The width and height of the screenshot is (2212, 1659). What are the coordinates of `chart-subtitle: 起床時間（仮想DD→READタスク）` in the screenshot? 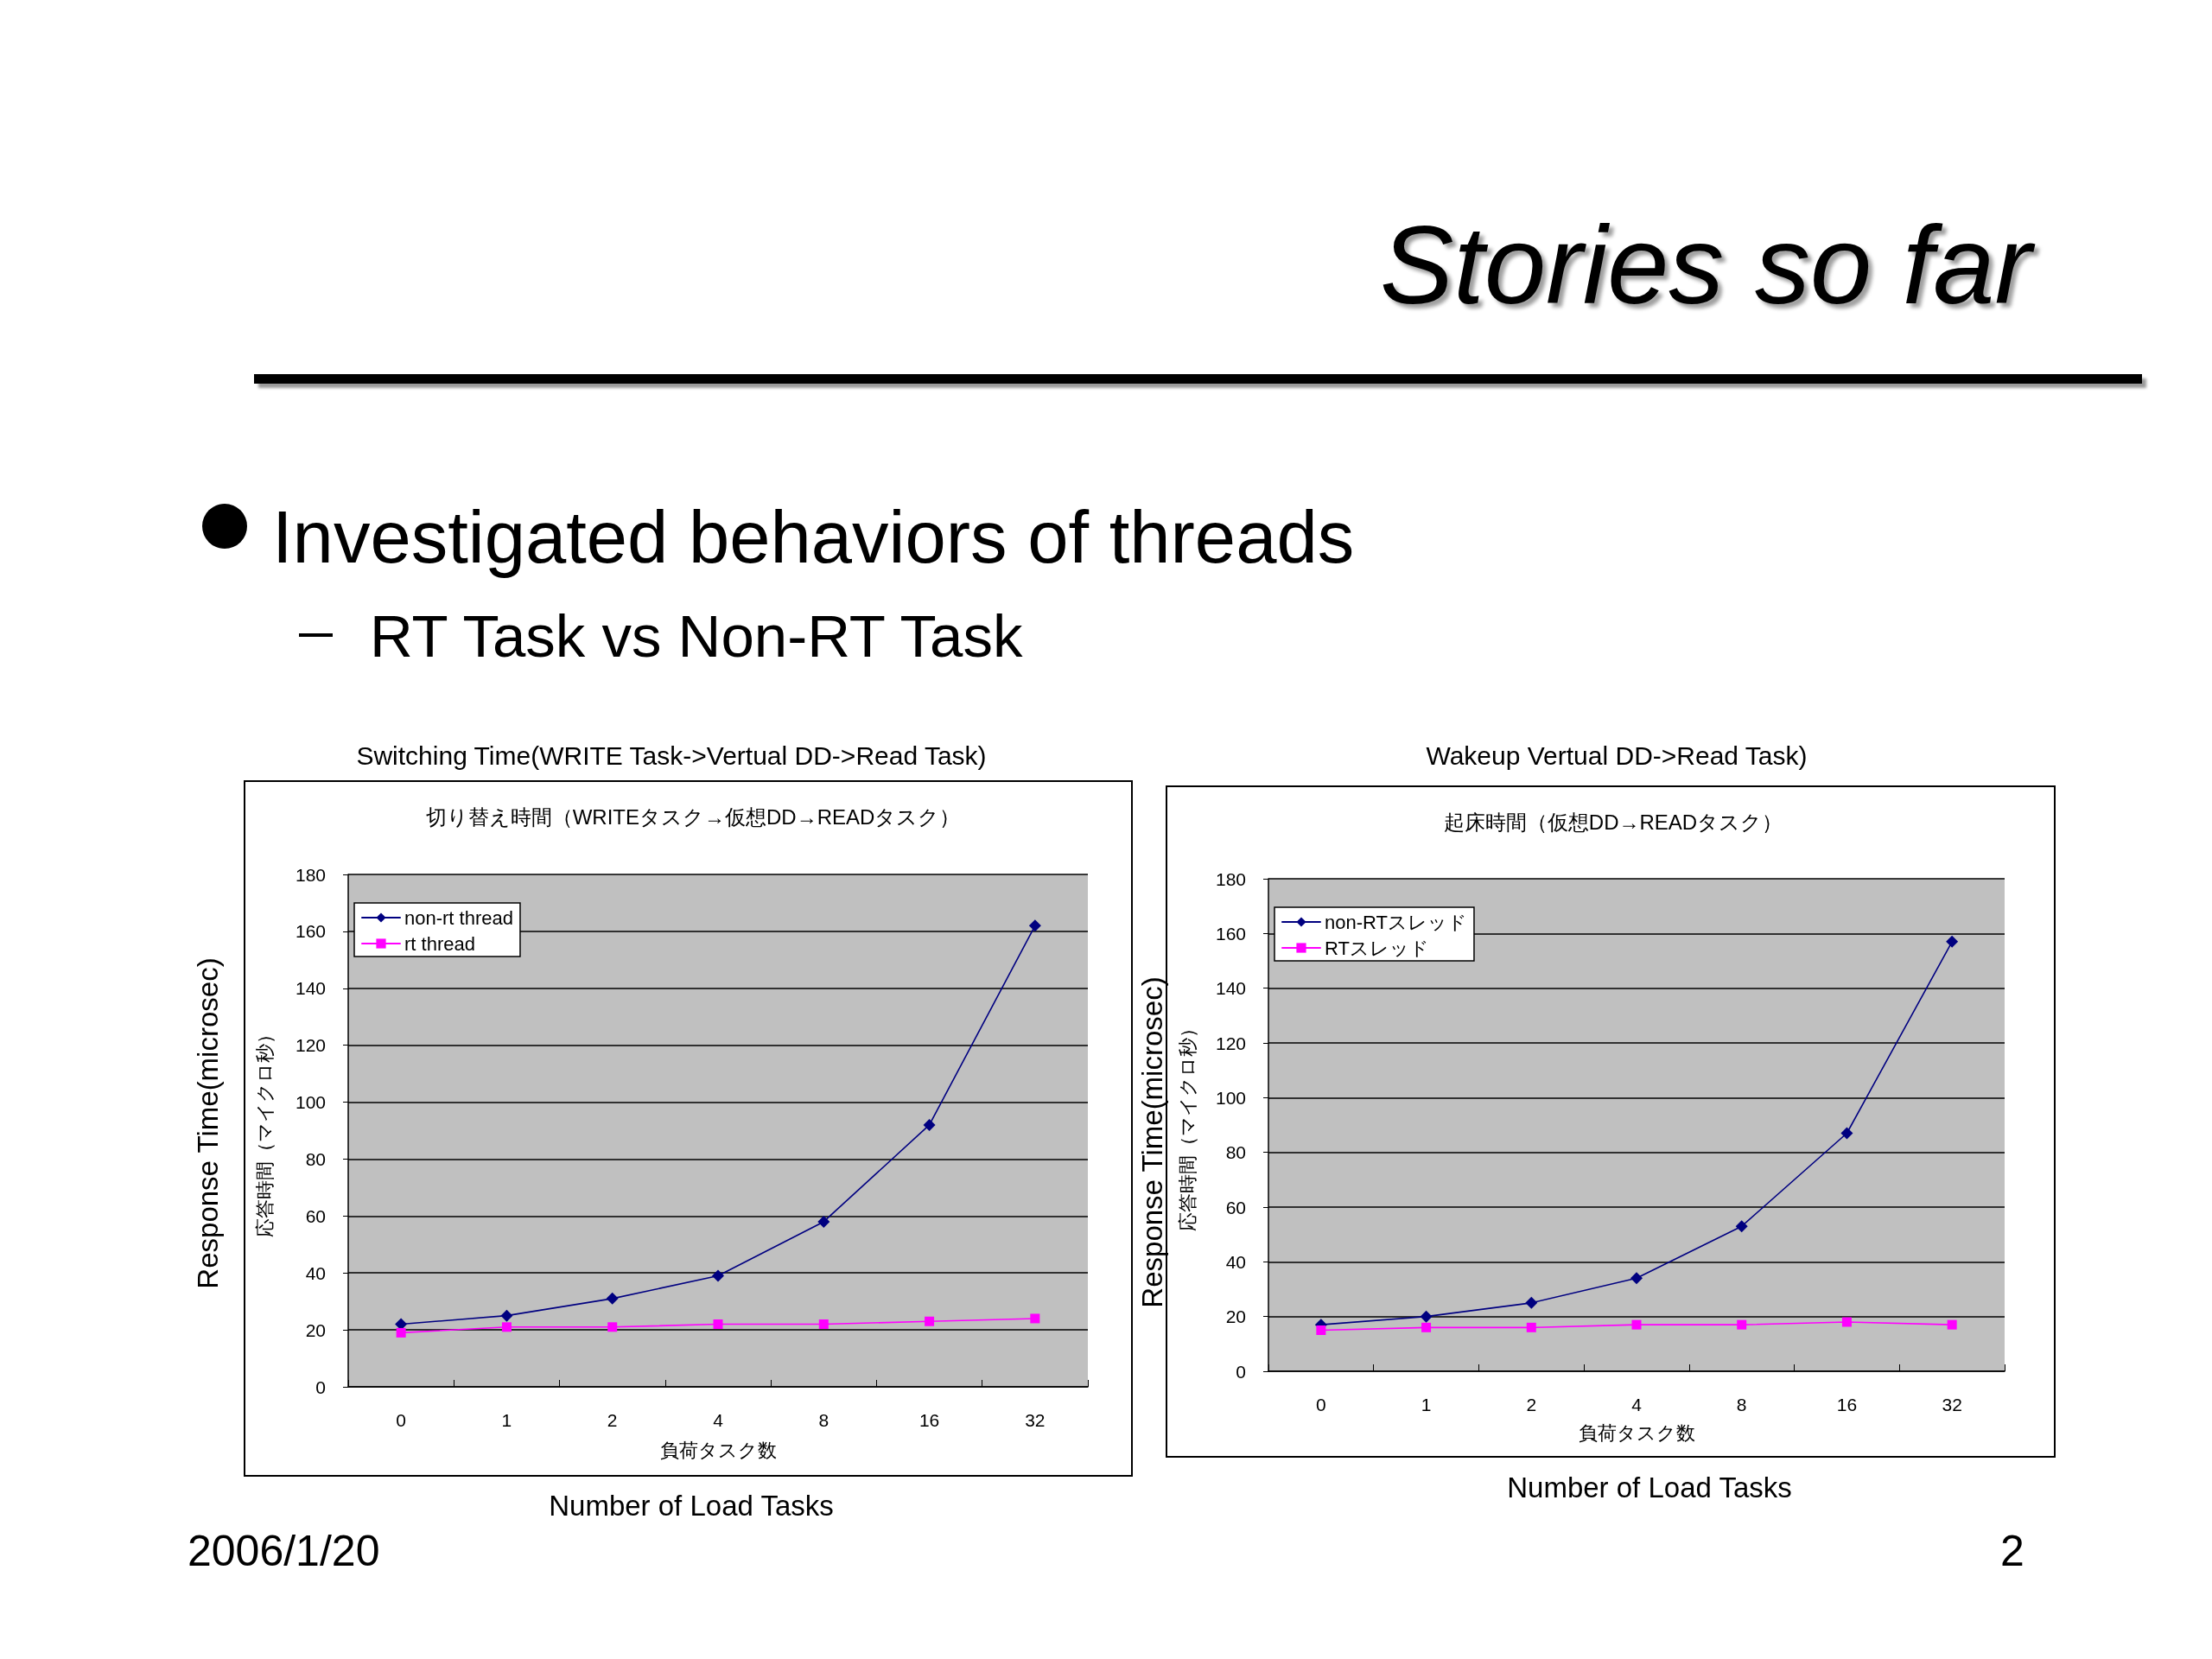 It's located at (1613, 822).